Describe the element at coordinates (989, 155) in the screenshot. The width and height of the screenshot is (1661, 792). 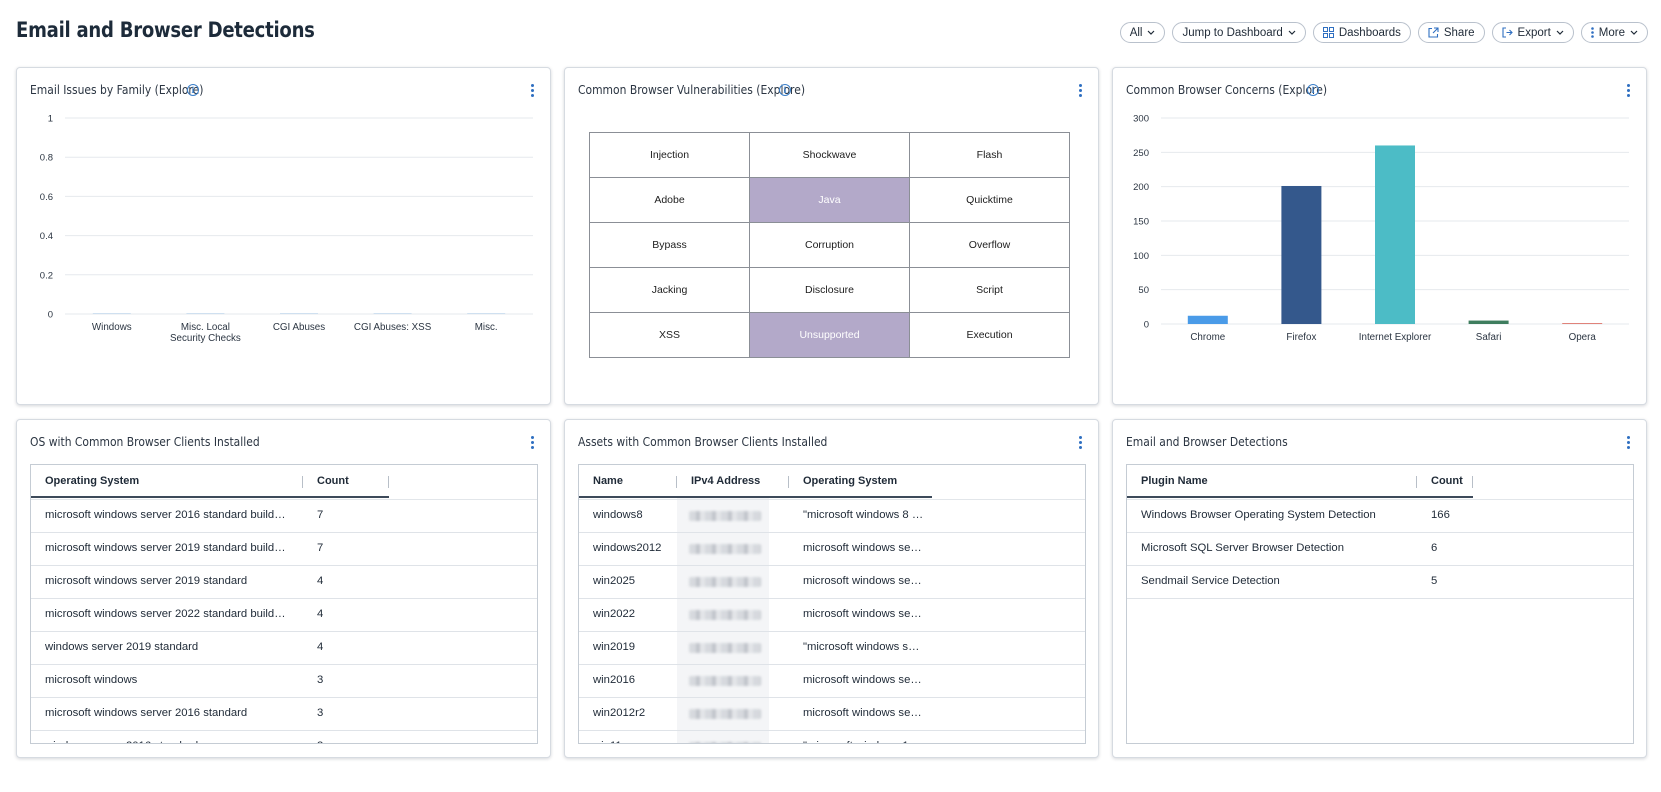
I see `grid-cell-flash: Flash` at that location.